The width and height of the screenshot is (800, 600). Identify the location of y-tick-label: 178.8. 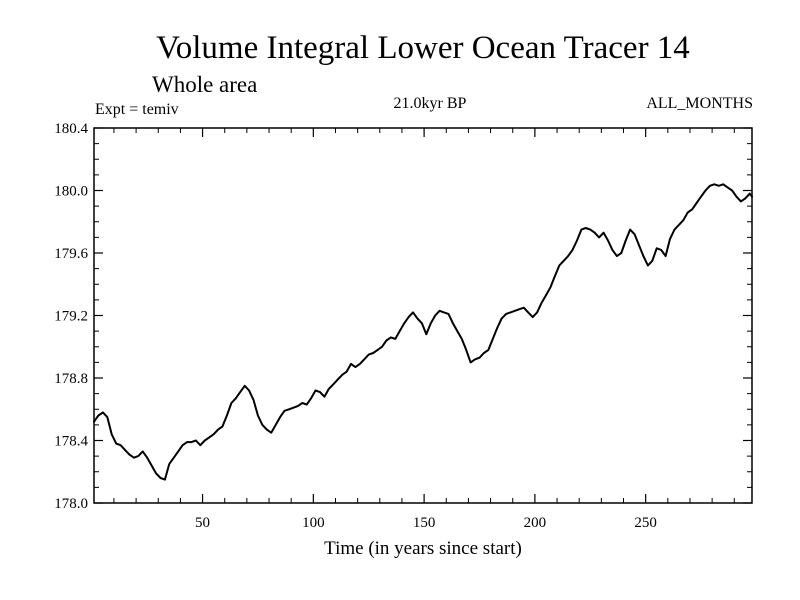
(71, 379).